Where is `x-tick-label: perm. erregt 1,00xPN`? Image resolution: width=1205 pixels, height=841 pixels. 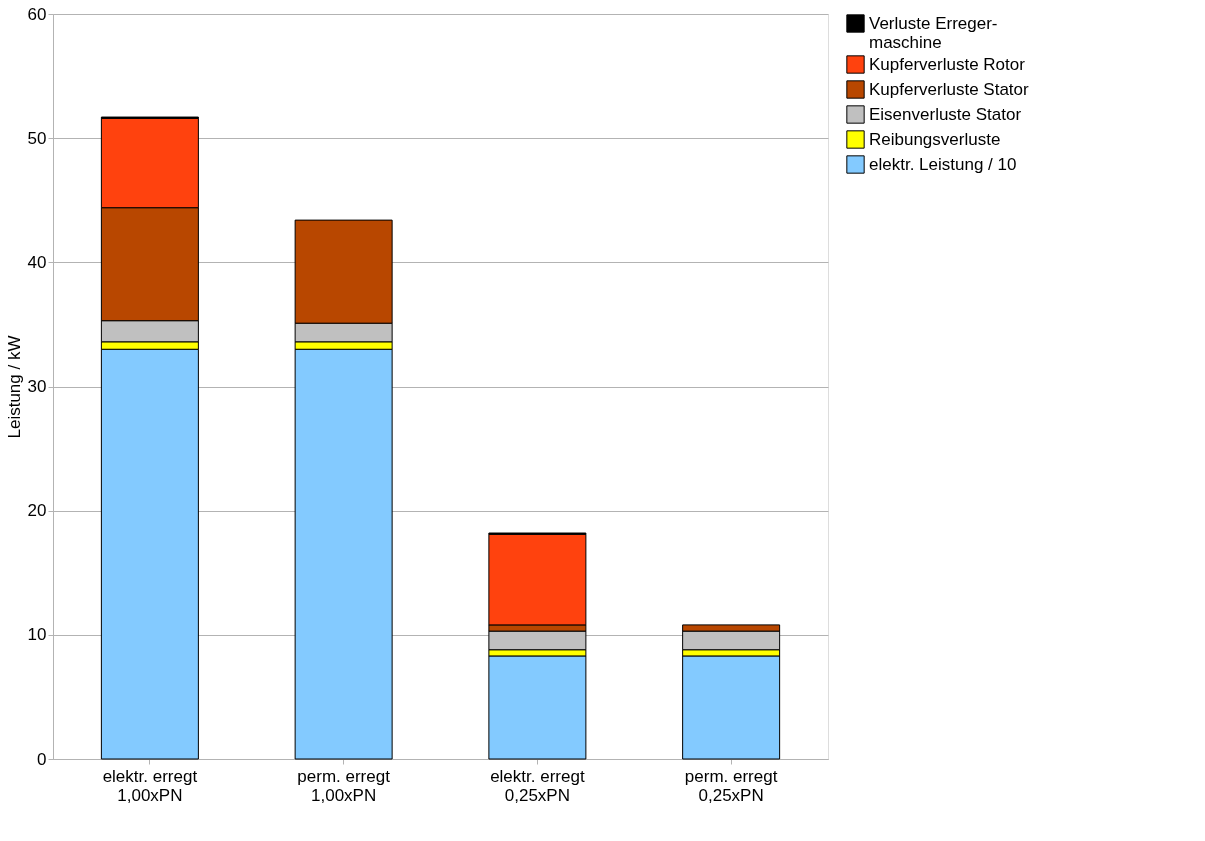
x-tick-label: perm. erregt 1,00xPN is located at coordinates (344, 785).